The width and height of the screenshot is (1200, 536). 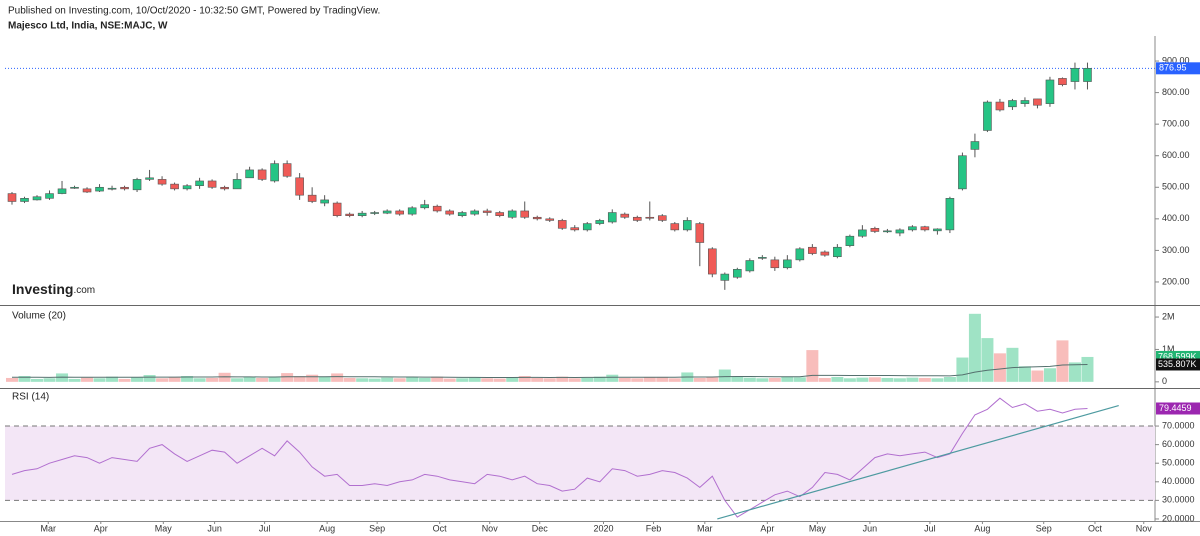 I want to click on last-value-box, so click(x=1178, y=68).